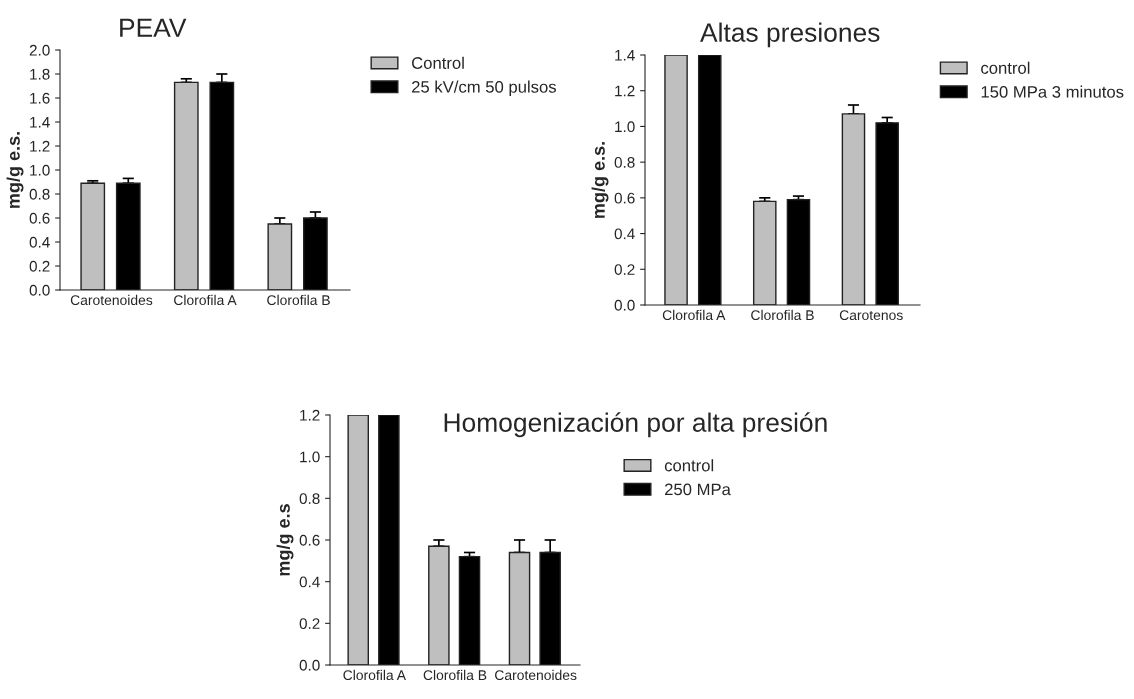  What do you see at coordinates (40, 74) in the screenshot?
I see `y-tick-label: 1.8` at bounding box center [40, 74].